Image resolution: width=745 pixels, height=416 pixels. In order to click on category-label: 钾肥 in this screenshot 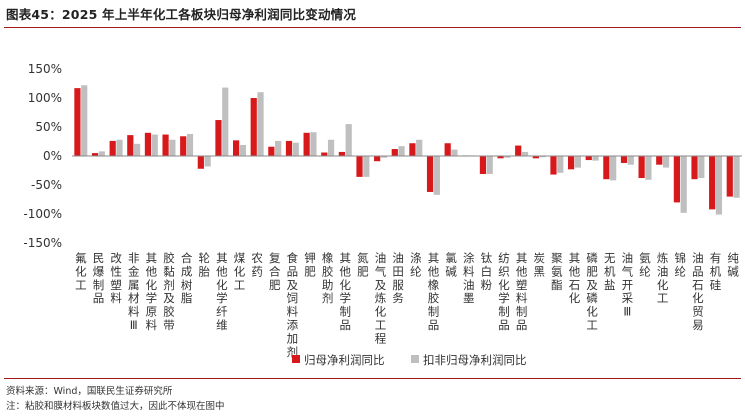, I will do `click(310, 264)`.